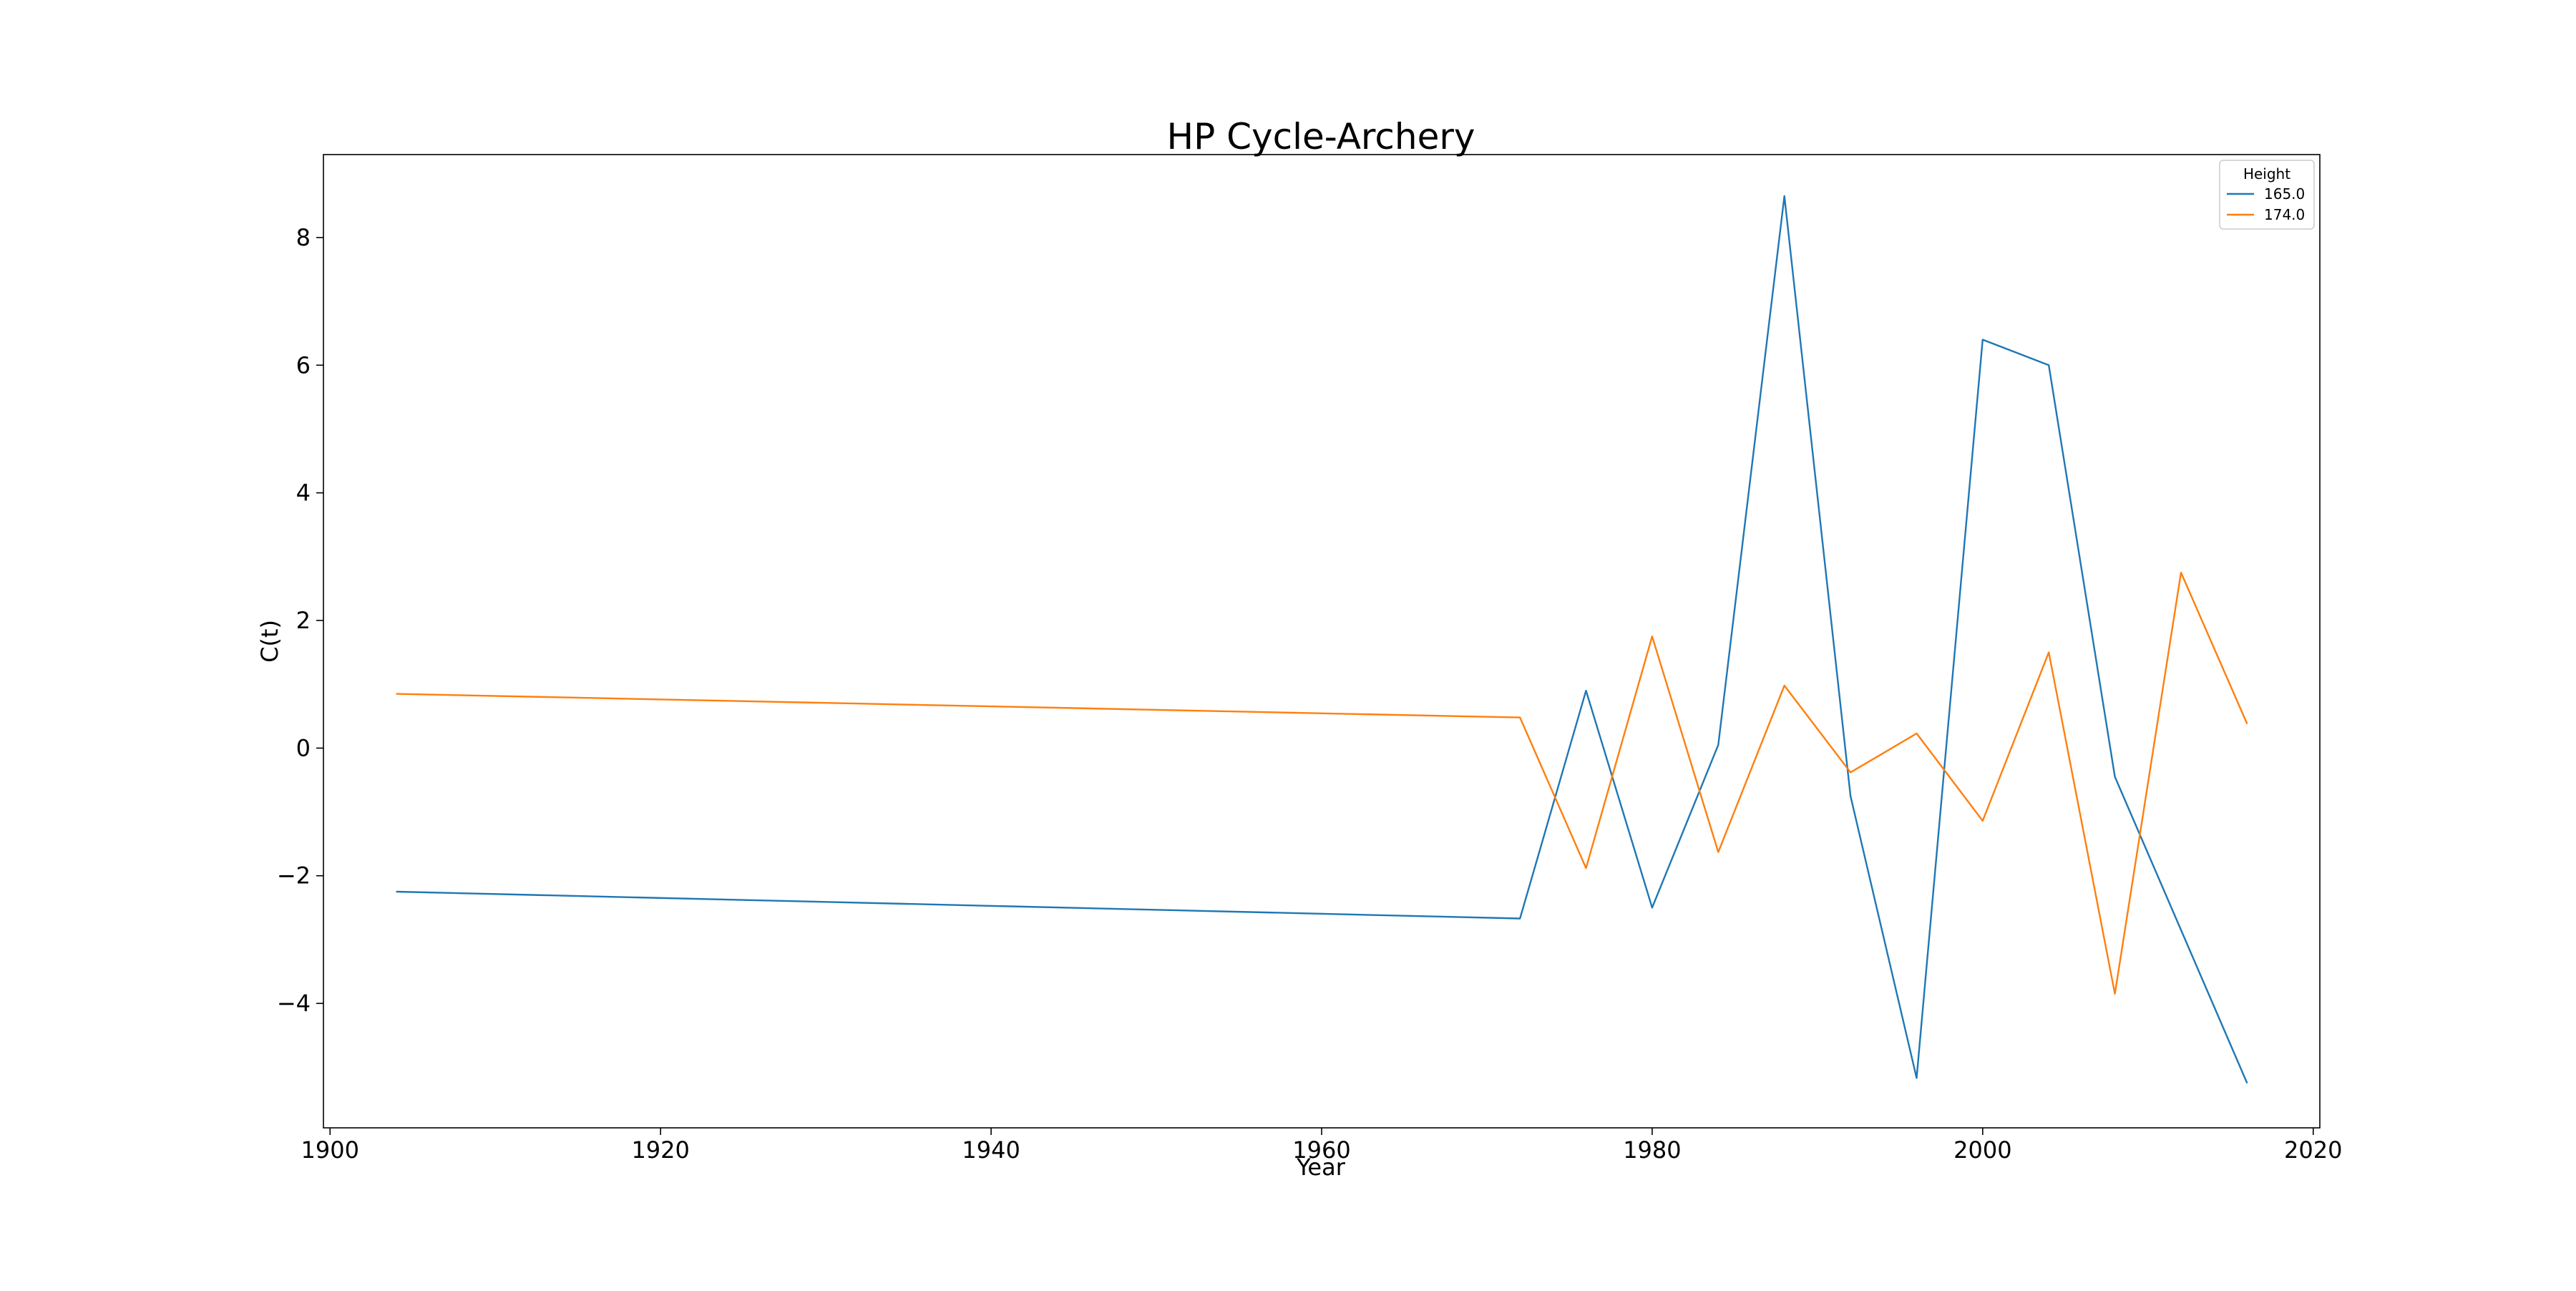 The width and height of the screenshot is (2576, 1291). Describe the element at coordinates (269, 641) in the screenshot. I see `y-axis-label: C(t)` at that location.